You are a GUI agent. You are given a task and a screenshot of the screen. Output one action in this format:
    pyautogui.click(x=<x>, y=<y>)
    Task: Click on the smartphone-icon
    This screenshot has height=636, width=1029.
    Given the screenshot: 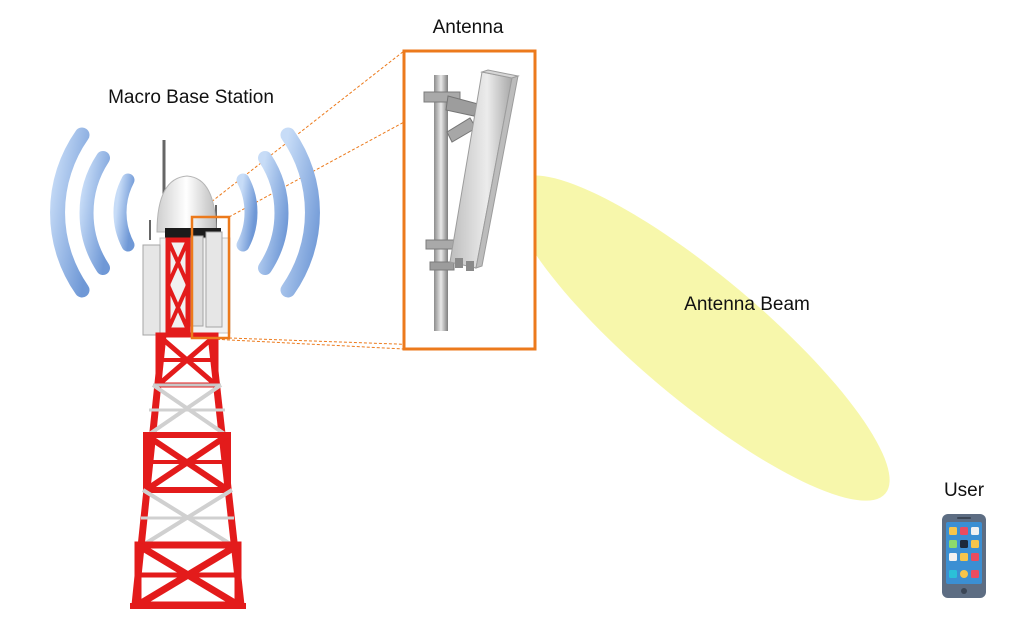 What is the action you would take?
    pyautogui.click(x=964, y=556)
    